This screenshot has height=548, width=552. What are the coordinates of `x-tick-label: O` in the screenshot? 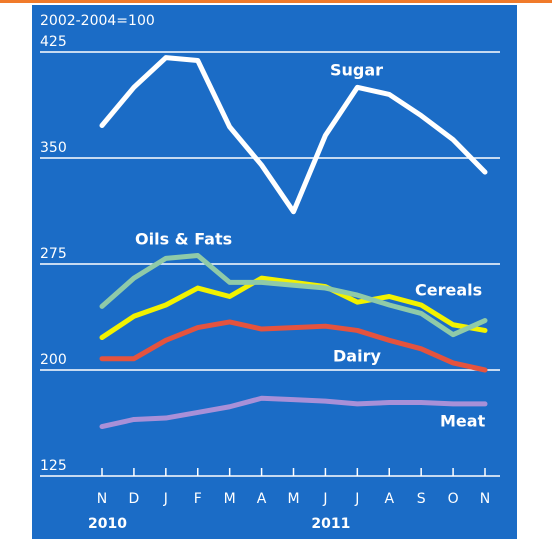 It's located at (453, 499).